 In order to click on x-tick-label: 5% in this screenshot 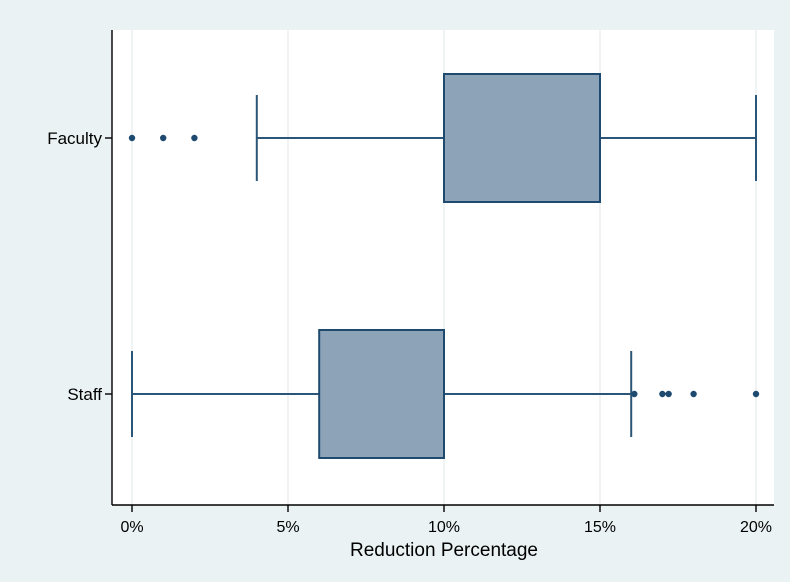, I will do `click(287, 527)`.